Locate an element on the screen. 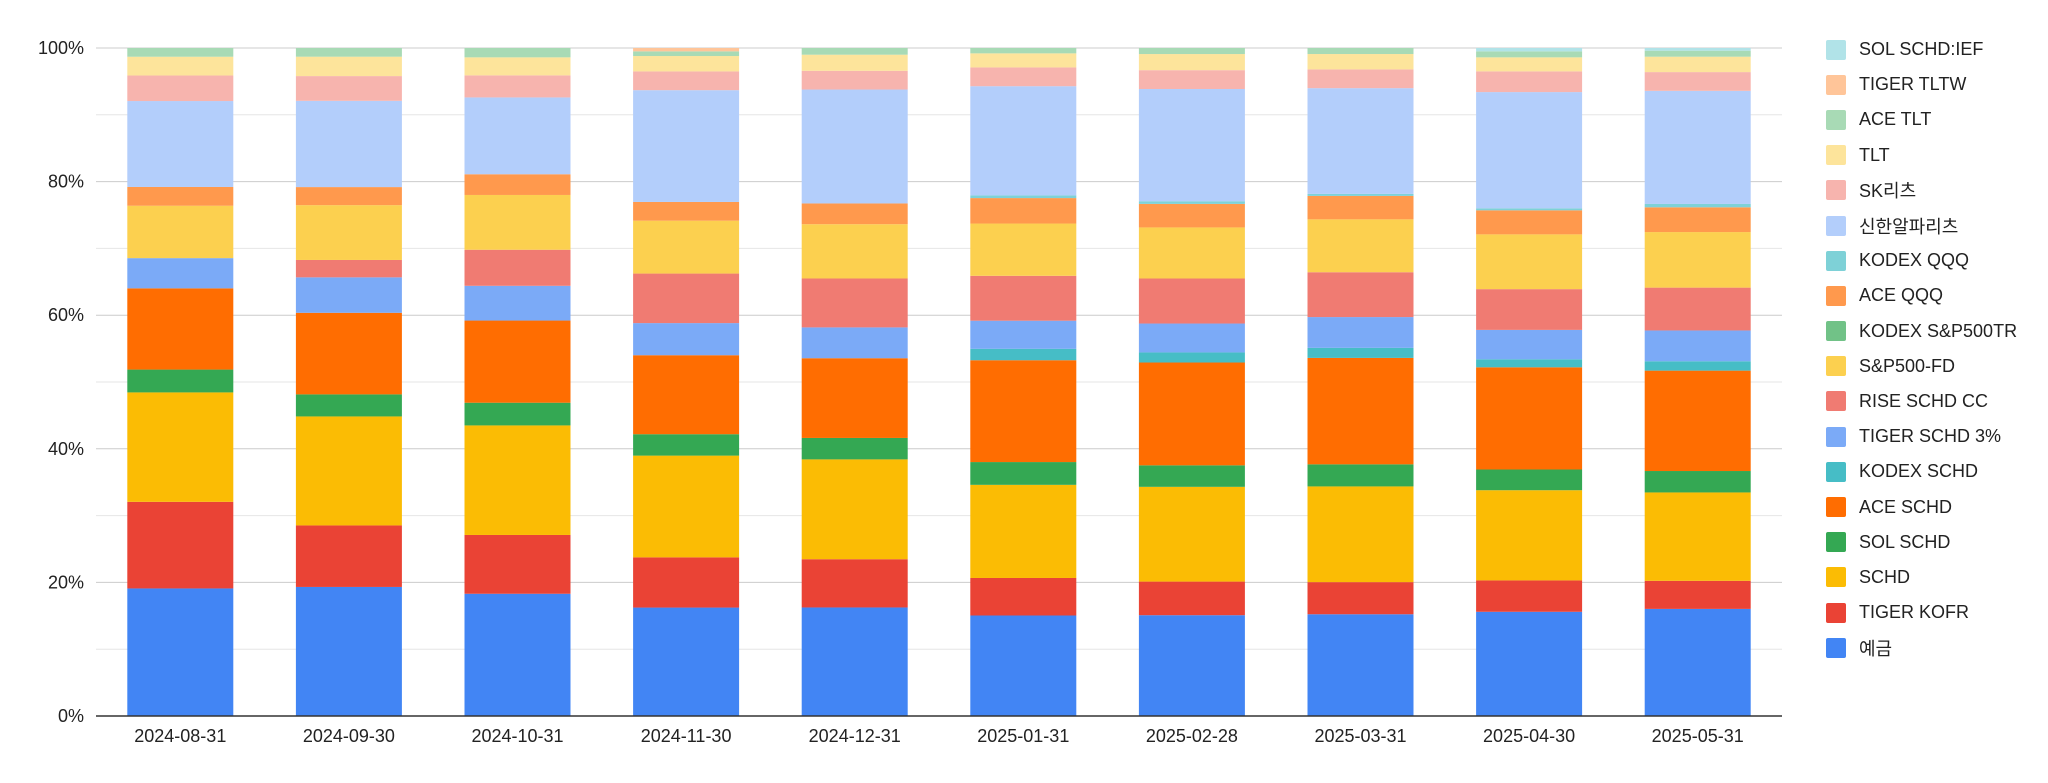 The width and height of the screenshot is (2048, 783). legend-item: TIGER KOFR is located at coordinates (1921, 612).